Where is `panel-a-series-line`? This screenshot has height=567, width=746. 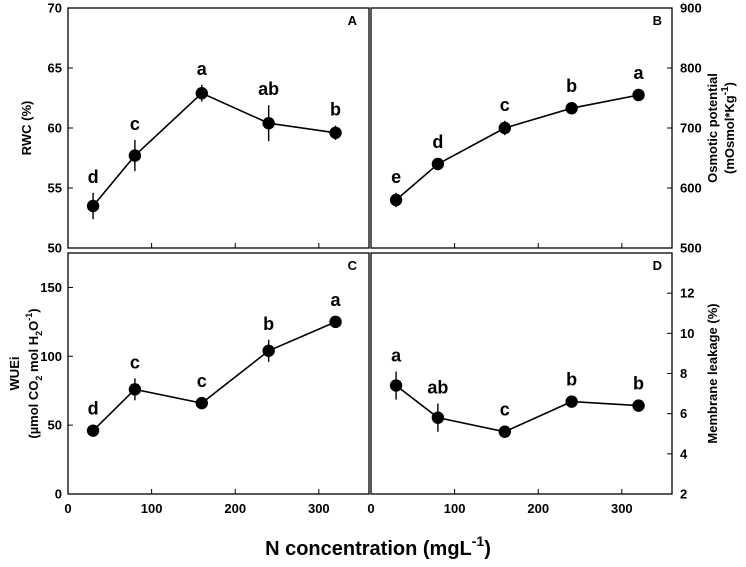
panel-a-series-line is located at coordinates (214, 149).